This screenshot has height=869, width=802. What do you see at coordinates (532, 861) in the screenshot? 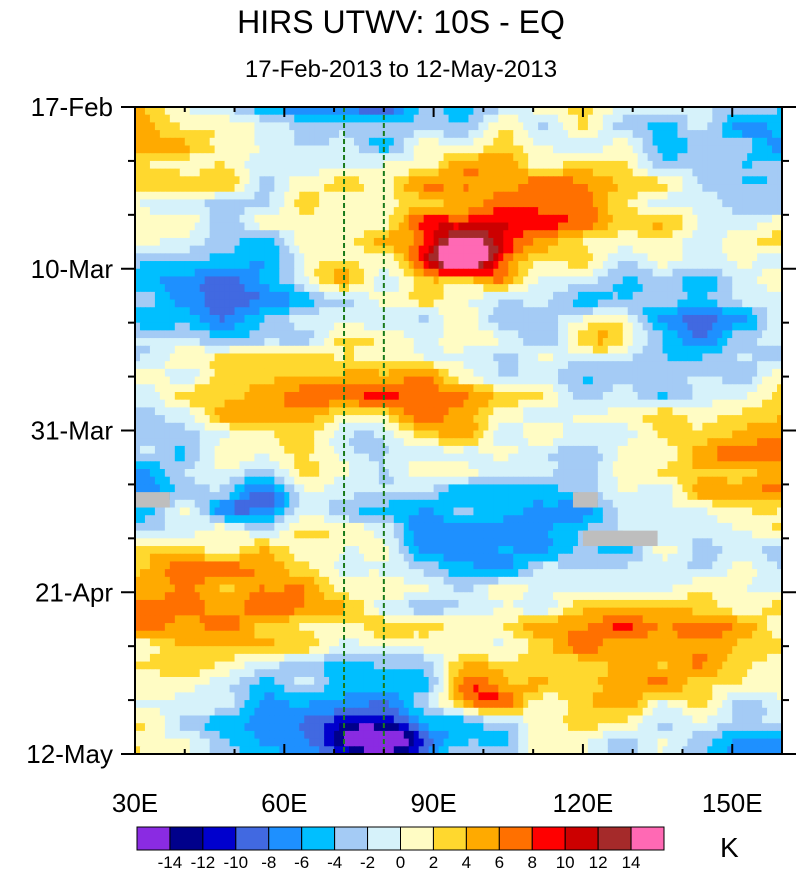
I see `colorbar-label: 8` at bounding box center [532, 861].